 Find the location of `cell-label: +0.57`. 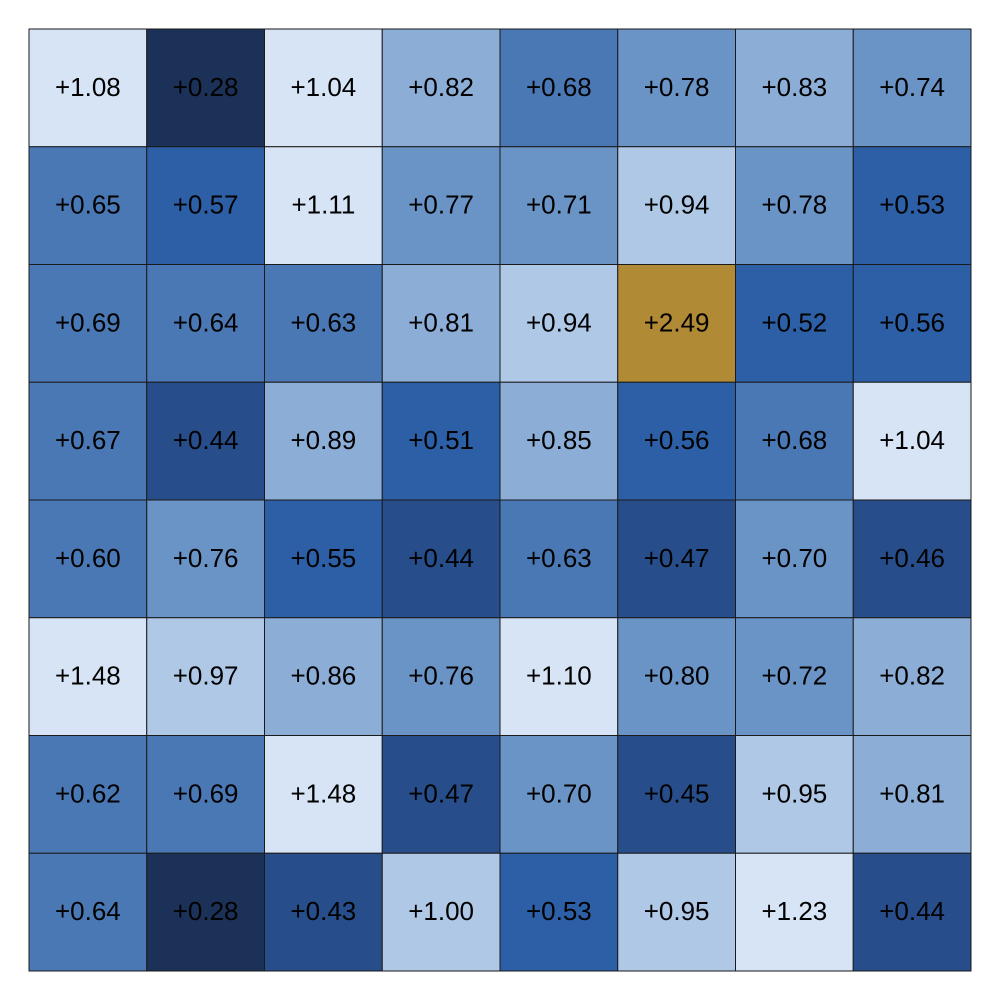

cell-label: +0.57 is located at coordinates (206, 205).